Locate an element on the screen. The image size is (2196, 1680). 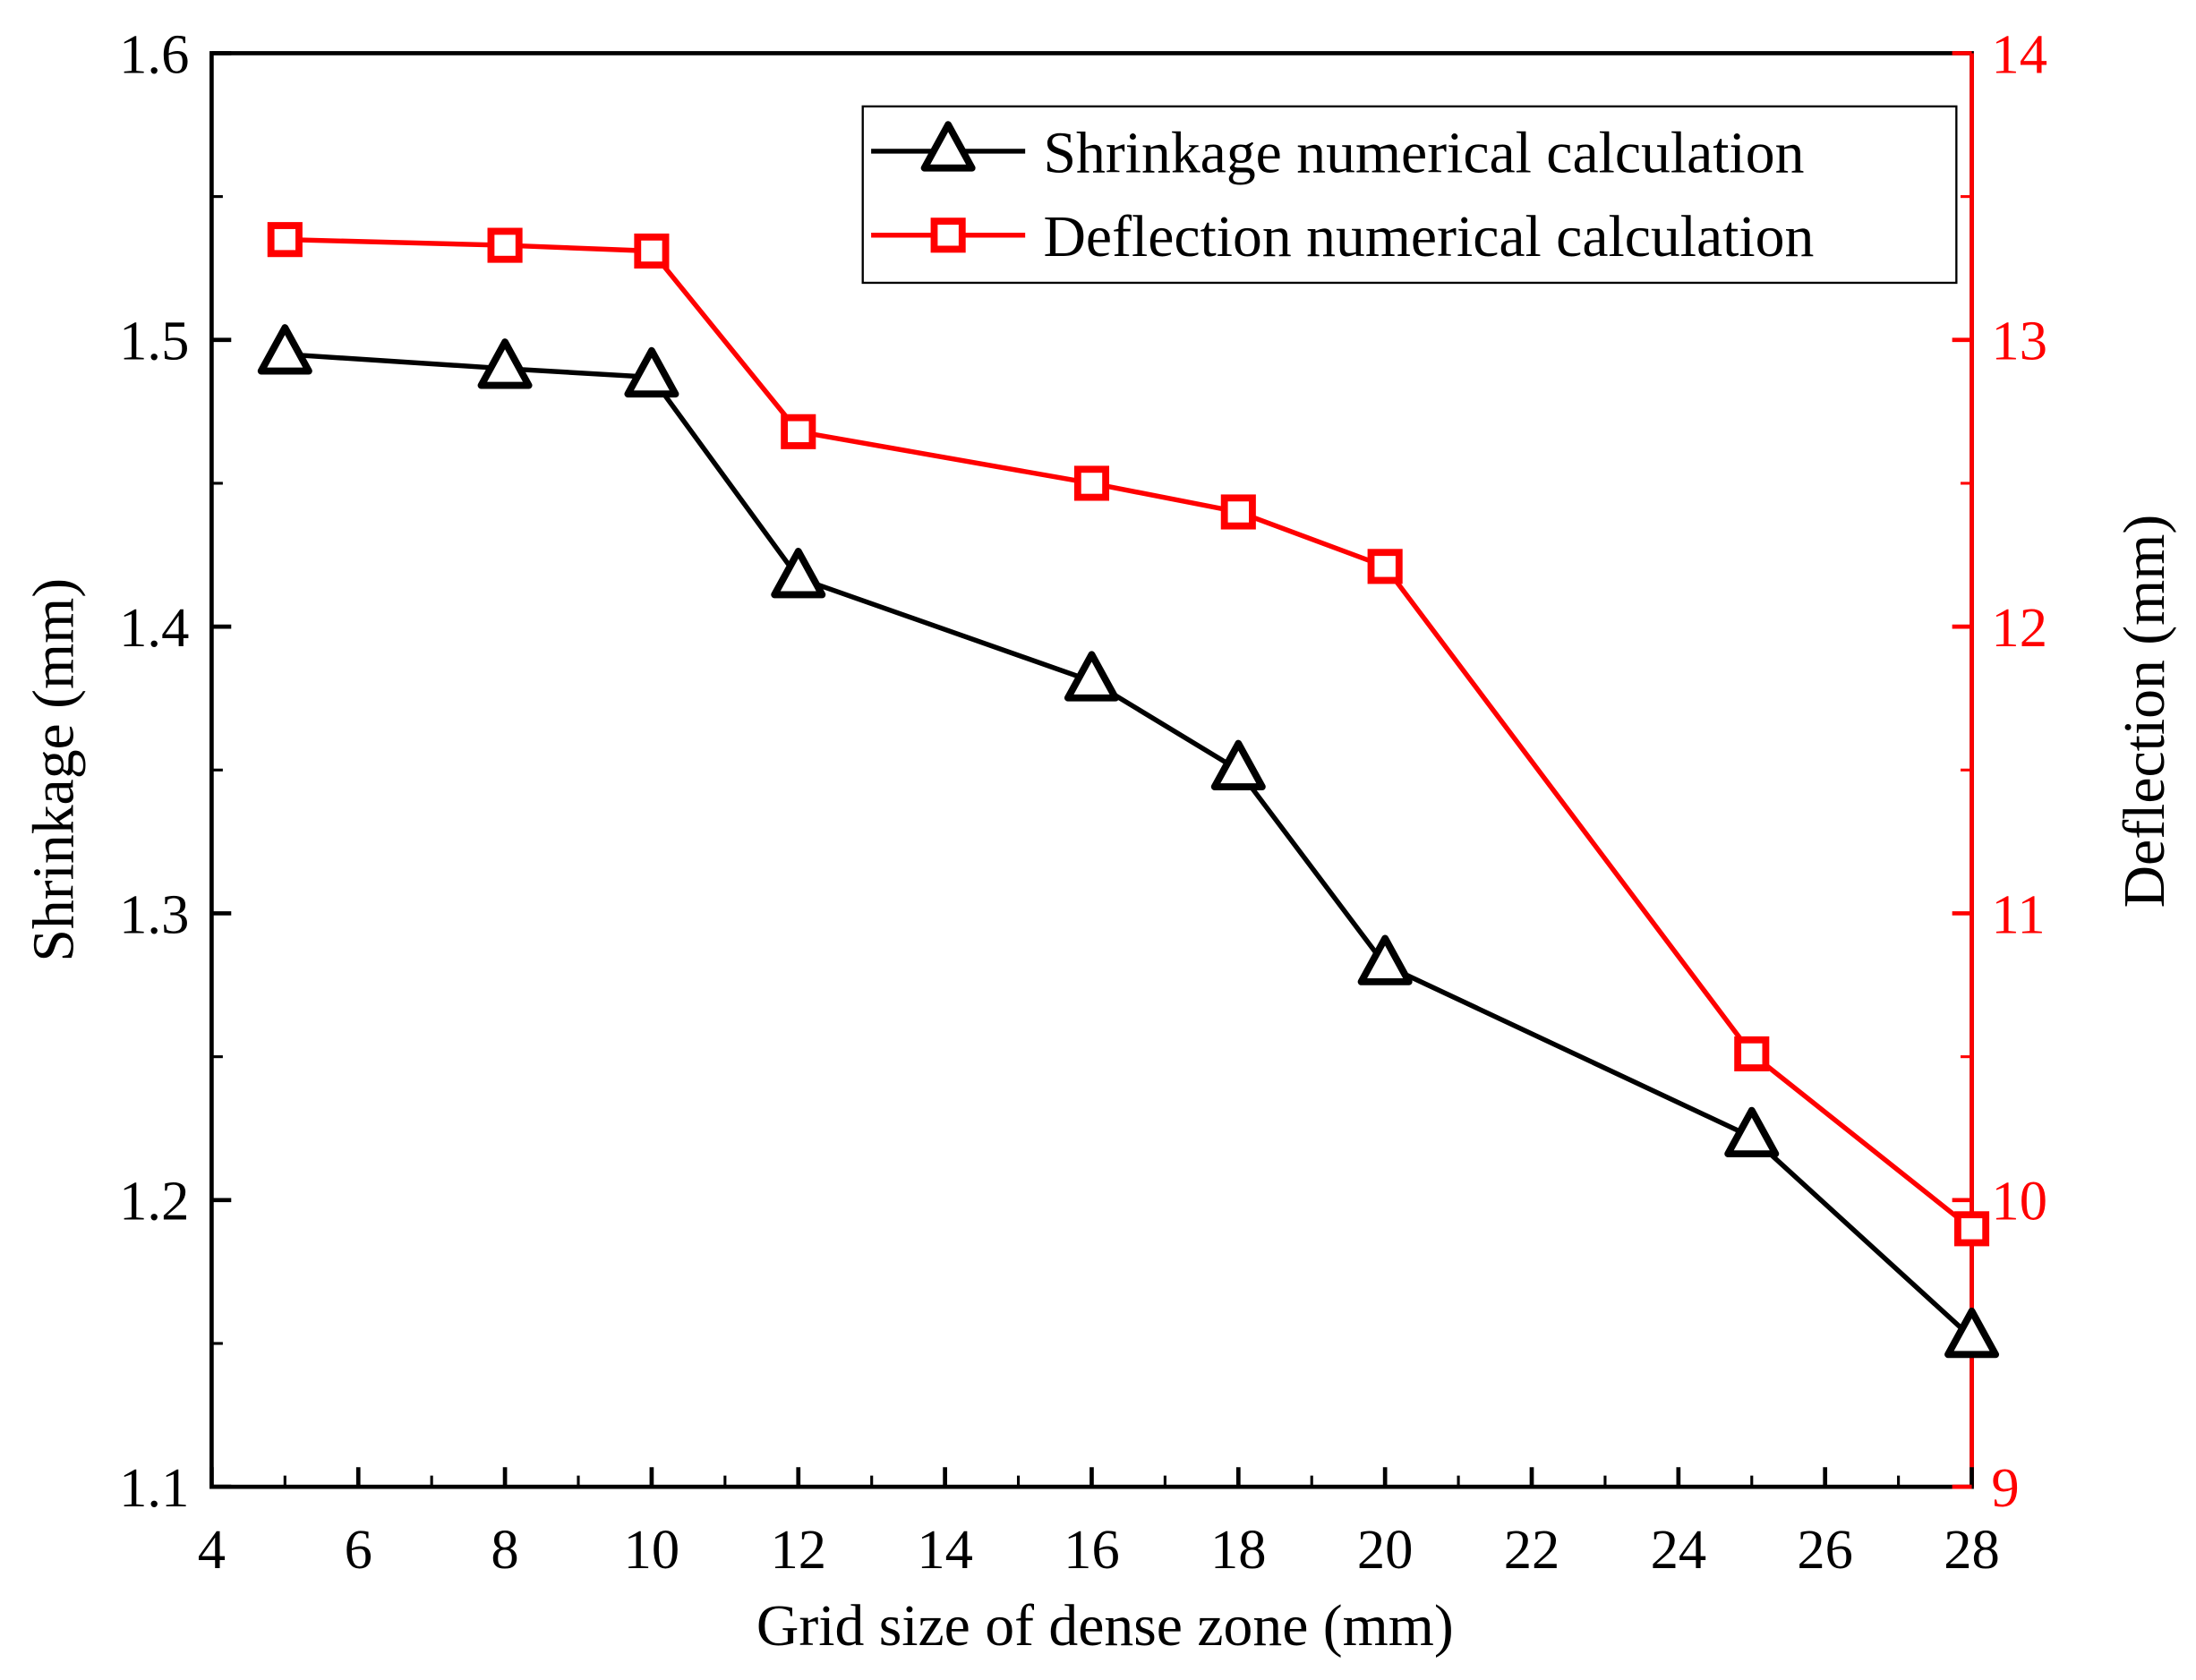
x-tick-label: 16 is located at coordinates (1092, 1549).